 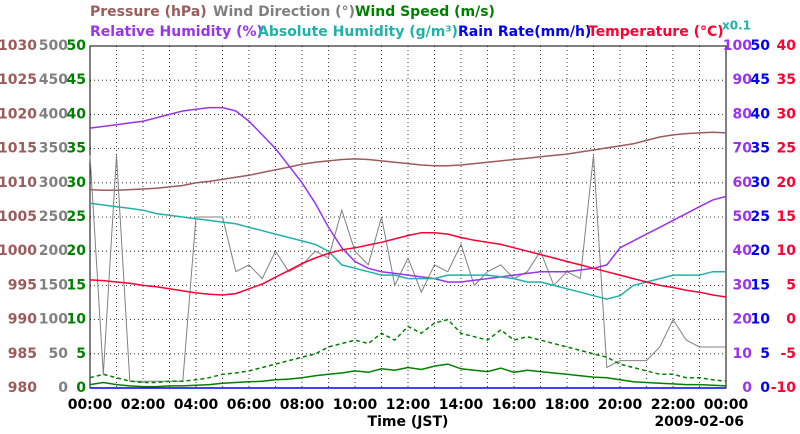 What do you see at coordinates (22, 285) in the screenshot?
I see `y-tick-label: 995` at bounding box center [22, 285].